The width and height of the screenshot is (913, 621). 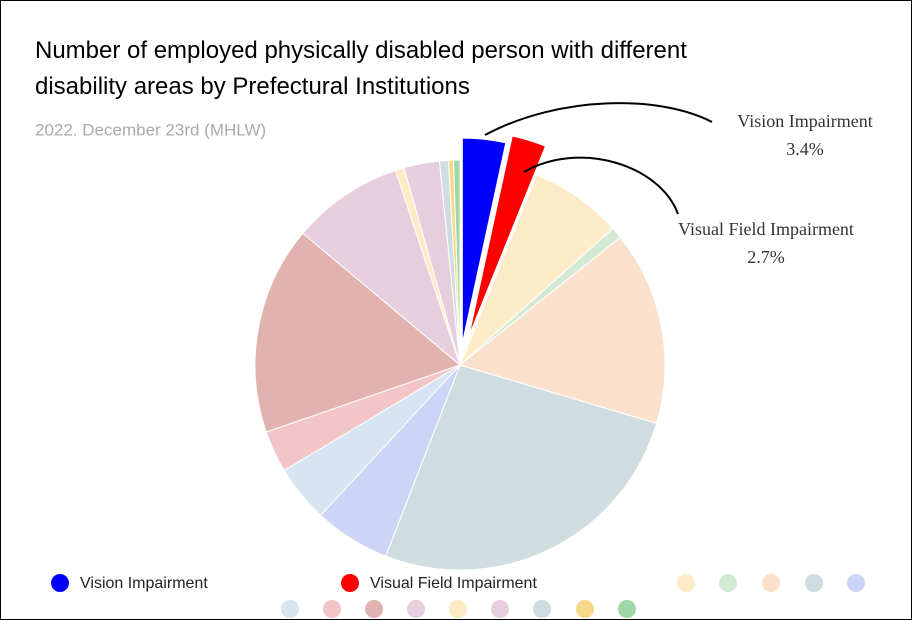 What do you see at coordinates (150, 129) in the screenshot?
I see `subtitle: 2022. December 23rd (MHLW)` at bounding box center [150, 129].